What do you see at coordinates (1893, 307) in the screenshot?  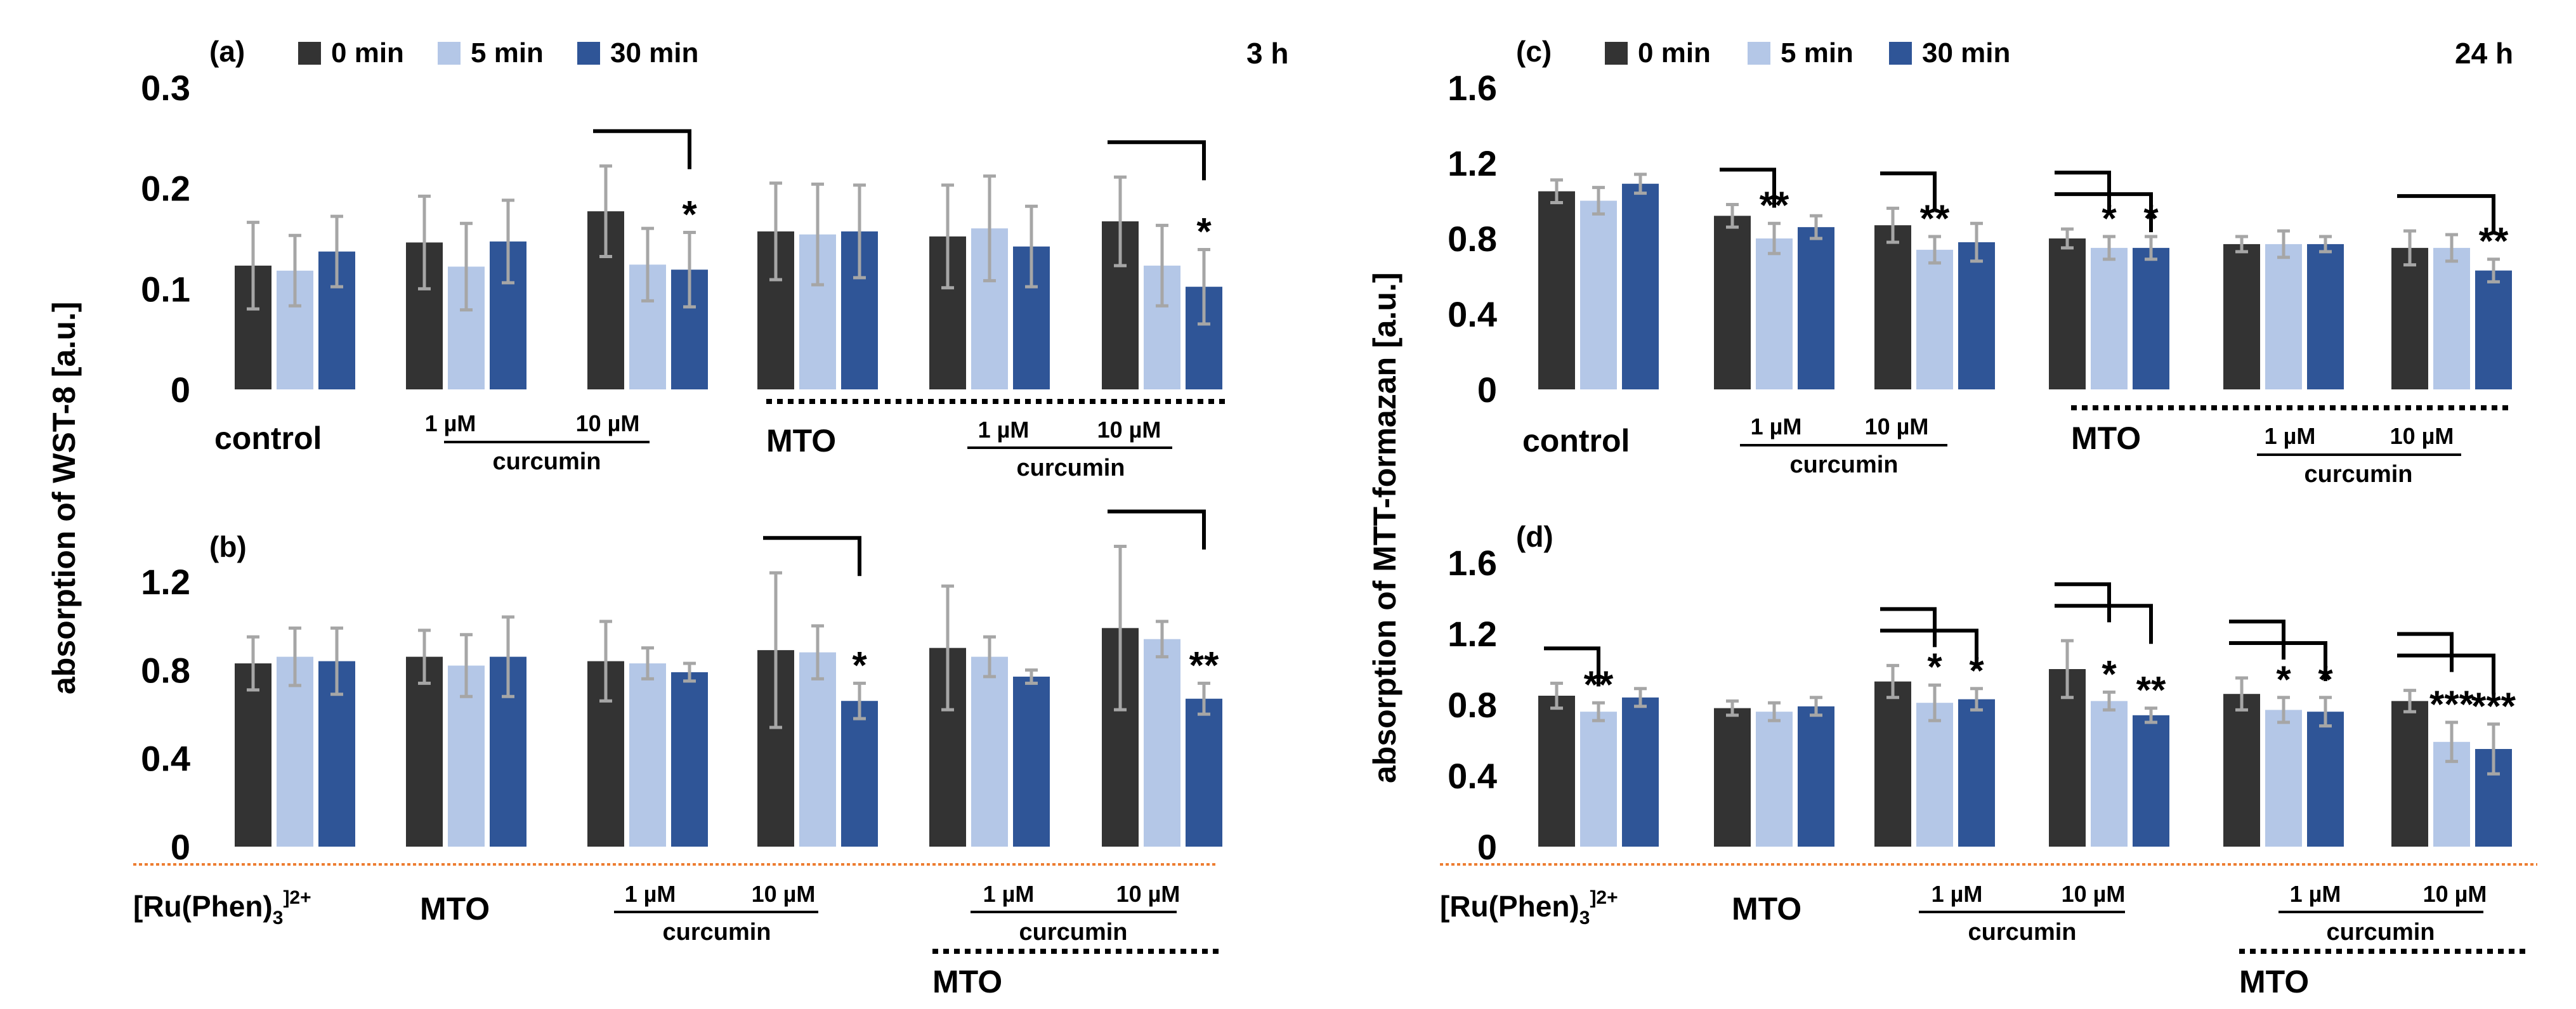 I see `bar-c-g3-s0` at bounding box center [1893, 307].